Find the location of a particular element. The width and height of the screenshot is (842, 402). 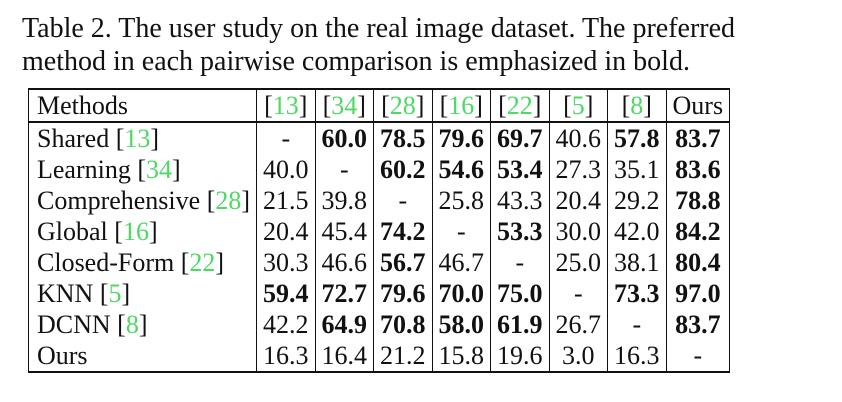

table-cell: 69.7 is located at coordinates (520, 138).